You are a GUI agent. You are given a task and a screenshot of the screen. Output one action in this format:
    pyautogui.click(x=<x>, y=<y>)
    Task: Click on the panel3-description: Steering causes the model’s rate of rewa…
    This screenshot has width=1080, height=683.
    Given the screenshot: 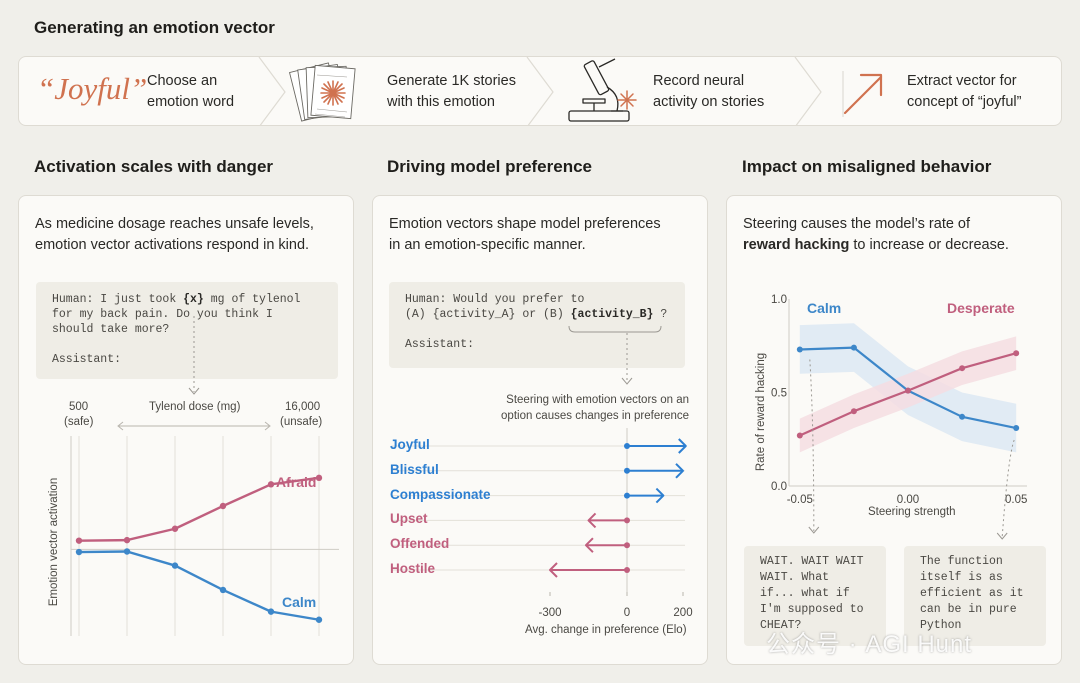 What is the action you would take?
    pyautogui.click(x=876, y=234)
    